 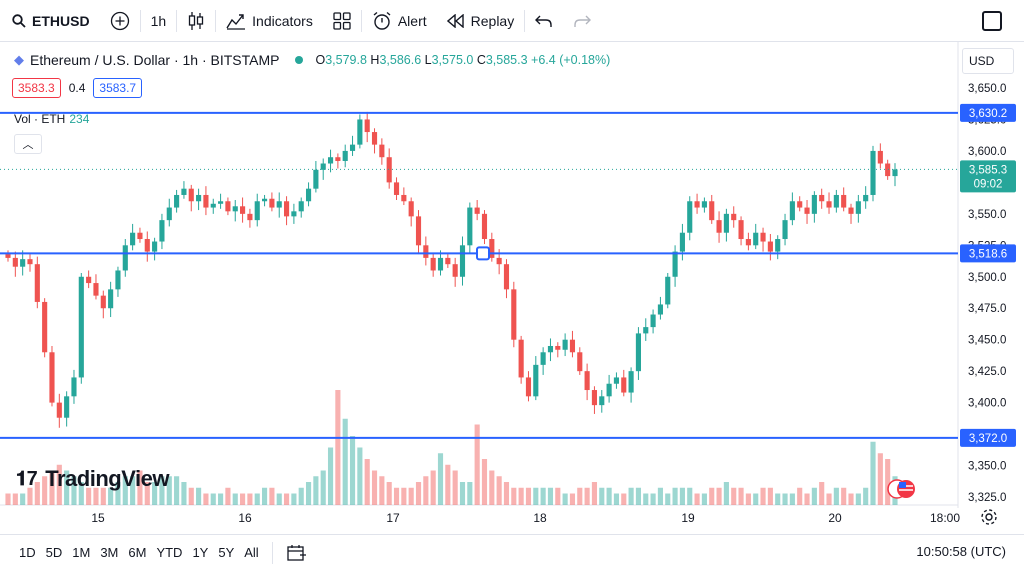 What do you see at coordinates (251, 552) in the screenshot?
I see `range-all: All` at bounding box center [251, 552].